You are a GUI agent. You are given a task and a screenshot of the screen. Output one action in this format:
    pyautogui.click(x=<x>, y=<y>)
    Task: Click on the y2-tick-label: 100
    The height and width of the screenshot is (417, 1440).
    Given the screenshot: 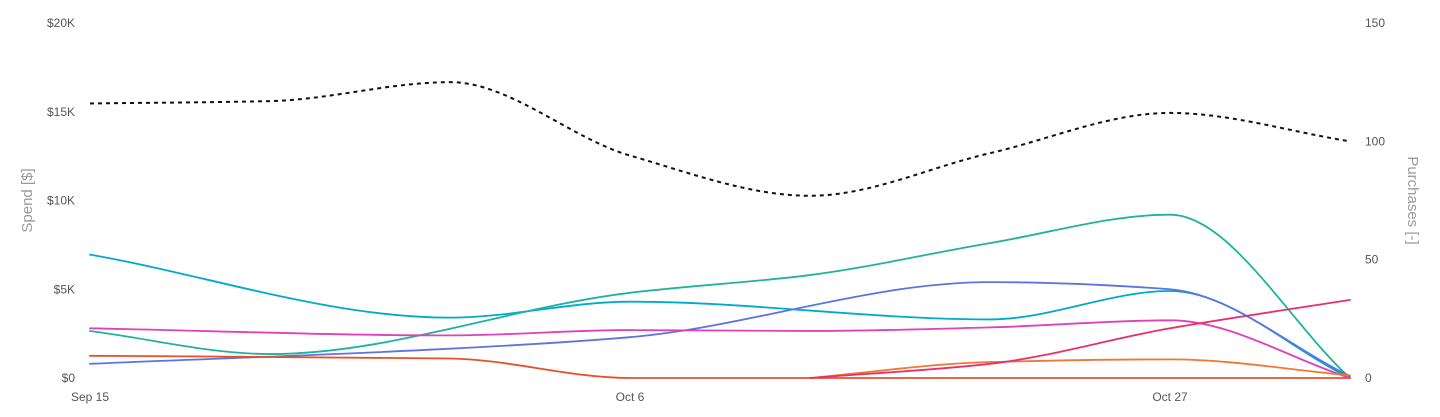 What is the action you would take?
    pyautogui.click(x=1375, y=141)
    